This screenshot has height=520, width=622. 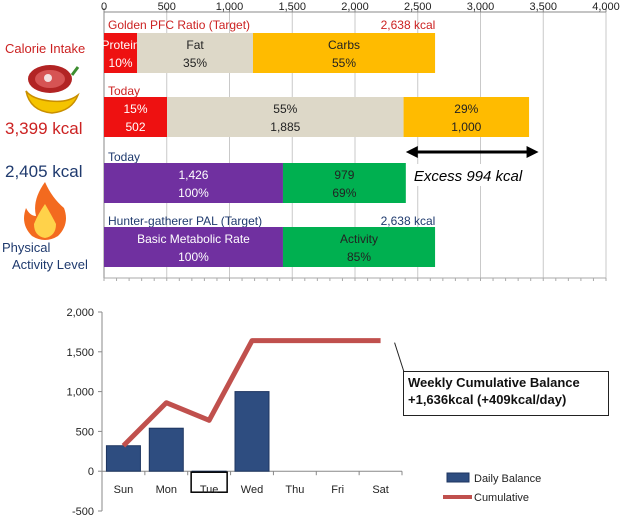 What do you see at coordinates (344, 63) in the screenshot?
I see `segment-label-line2: 55%` at bounding box center [344, 63].